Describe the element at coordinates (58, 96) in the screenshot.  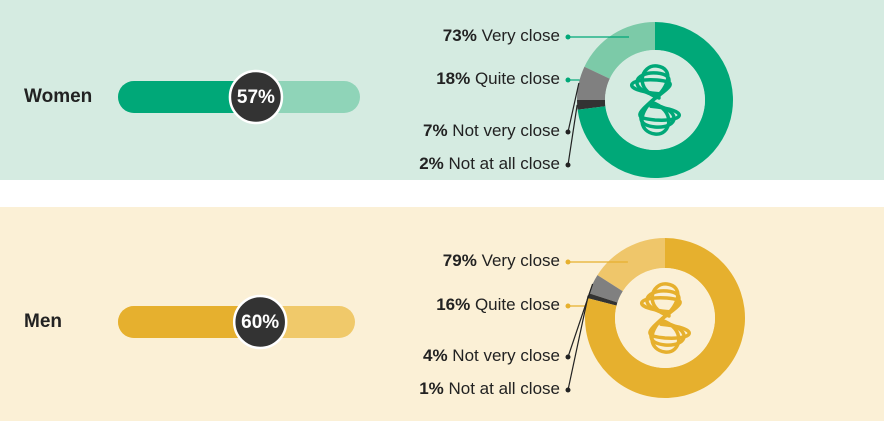
I see `bar-label: Women` at that location.